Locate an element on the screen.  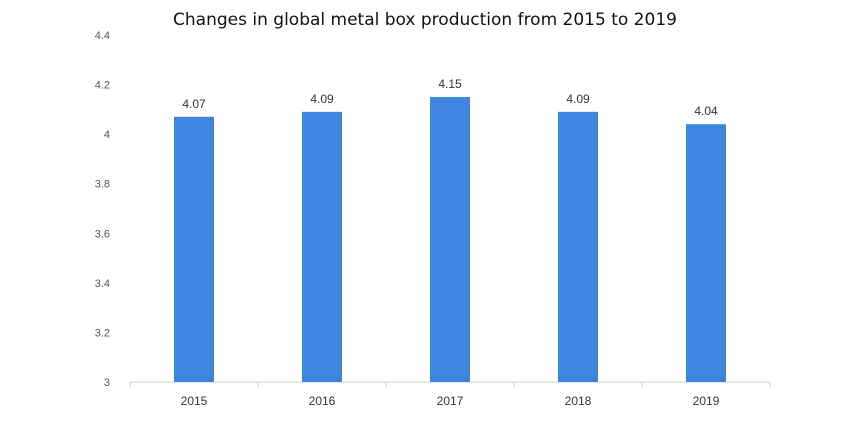
x-tick-label: 2016 is located at coordinates (322, 401).